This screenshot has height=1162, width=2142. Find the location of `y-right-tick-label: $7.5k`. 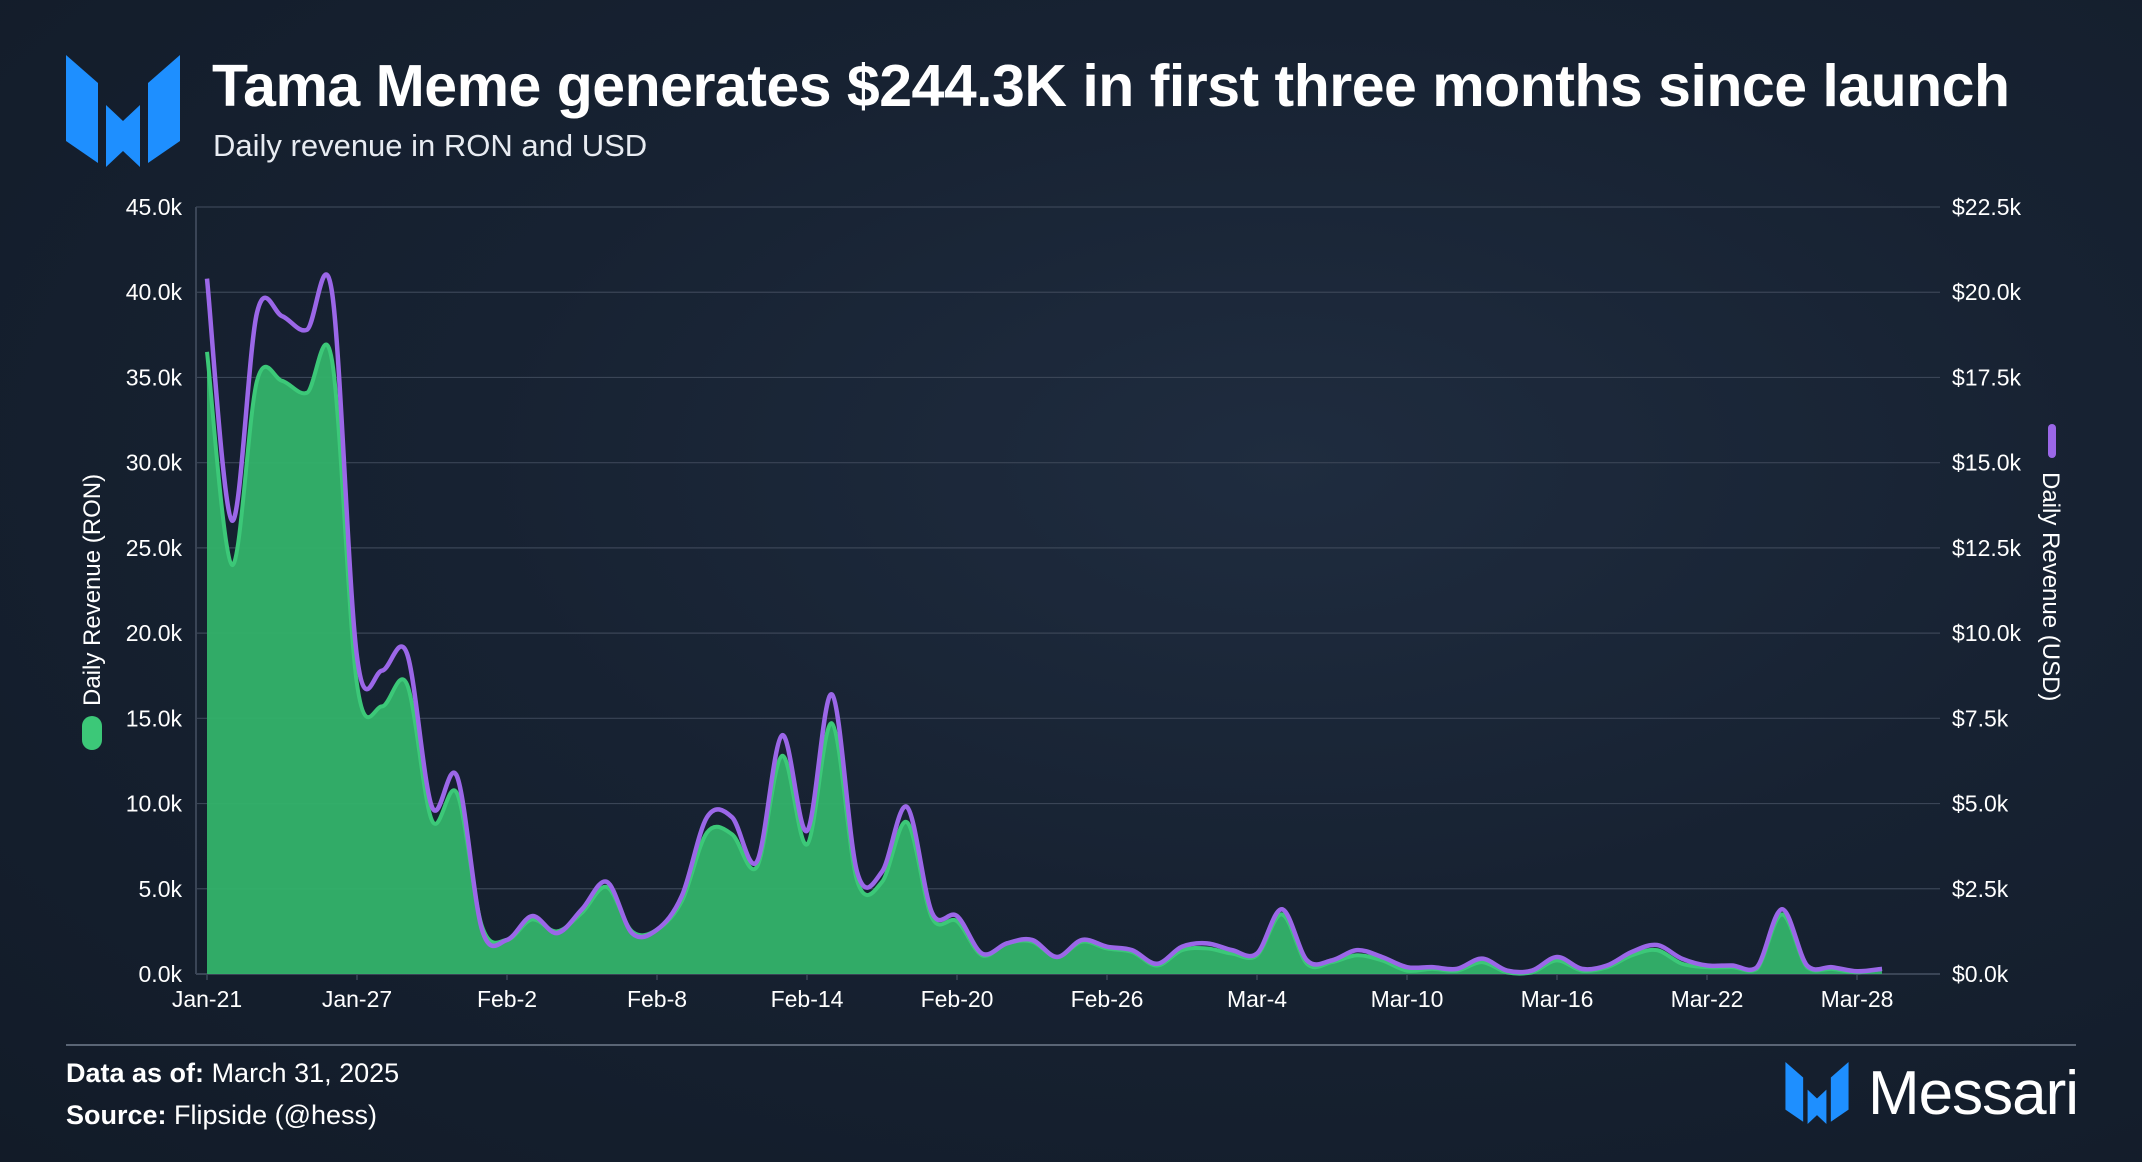

y-right-tick-label: $7.5k is located at coordinates (1980, 718).